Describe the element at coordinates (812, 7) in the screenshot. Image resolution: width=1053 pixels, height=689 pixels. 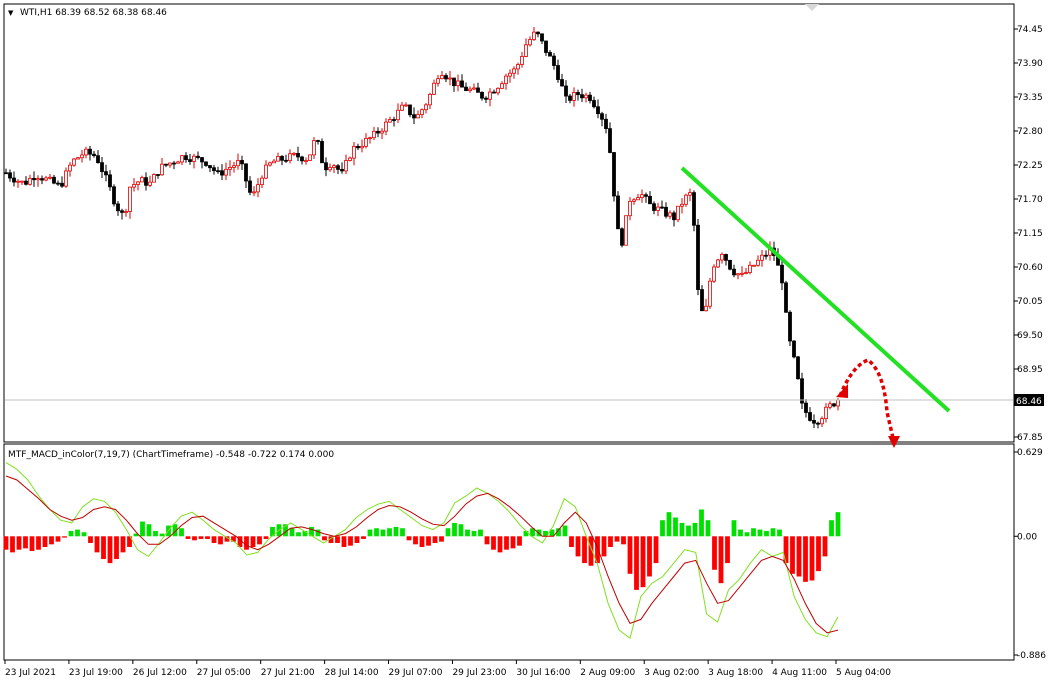
I see `scroll-marker-icon` at that location.